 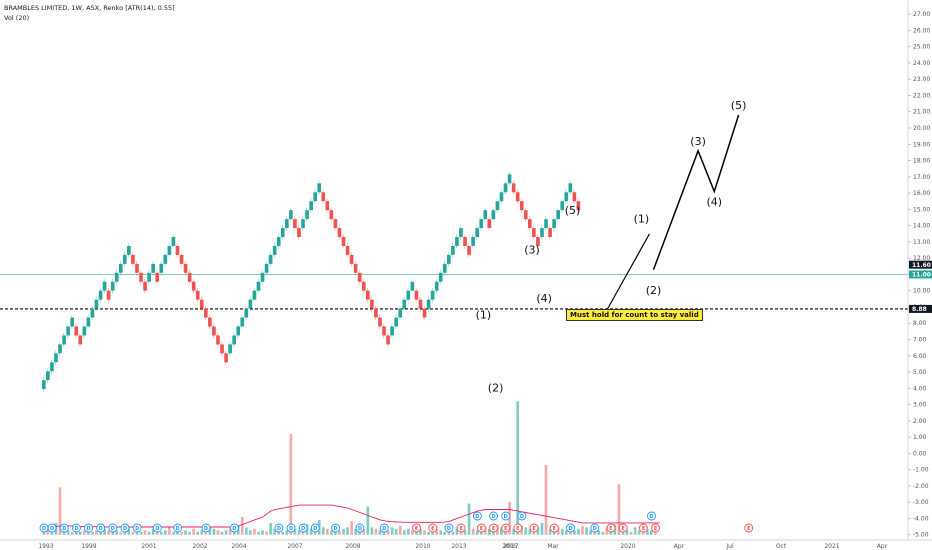 What do you see at coordinates (510, 546) in the screenshot?
I see `x-tick-label: 2017` at bounding box center [510, 546].